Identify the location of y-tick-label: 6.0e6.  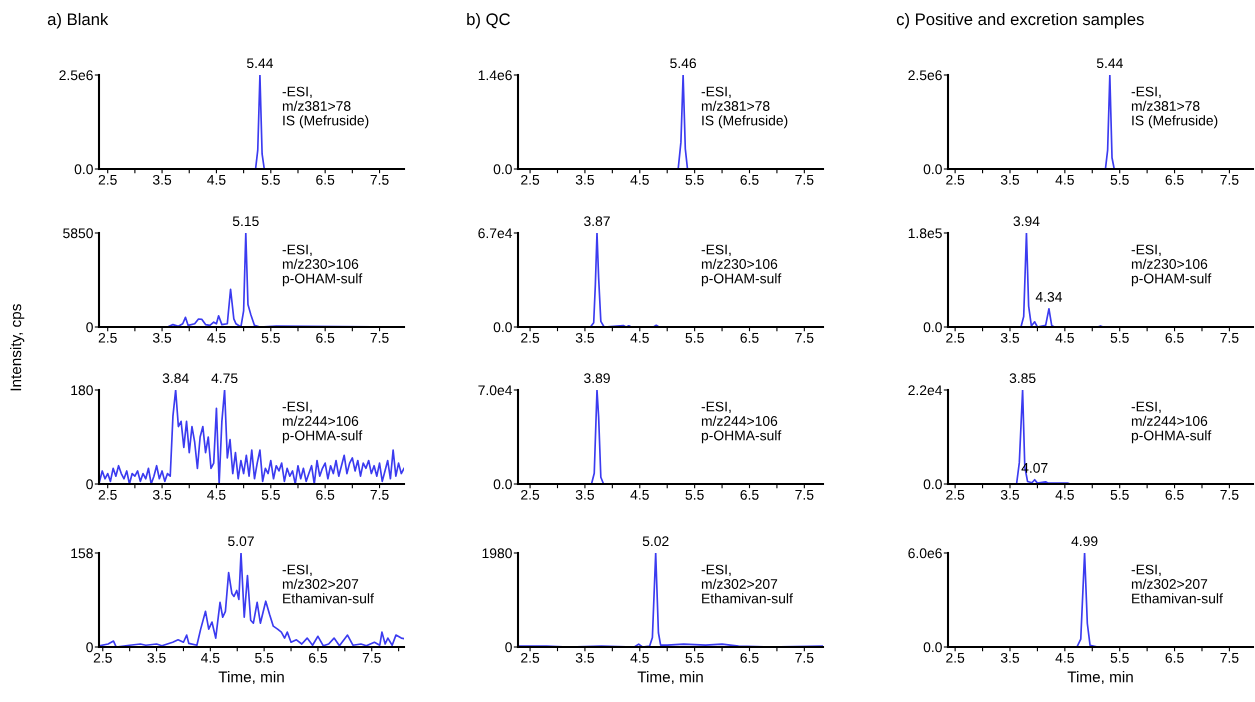
(925, 553).